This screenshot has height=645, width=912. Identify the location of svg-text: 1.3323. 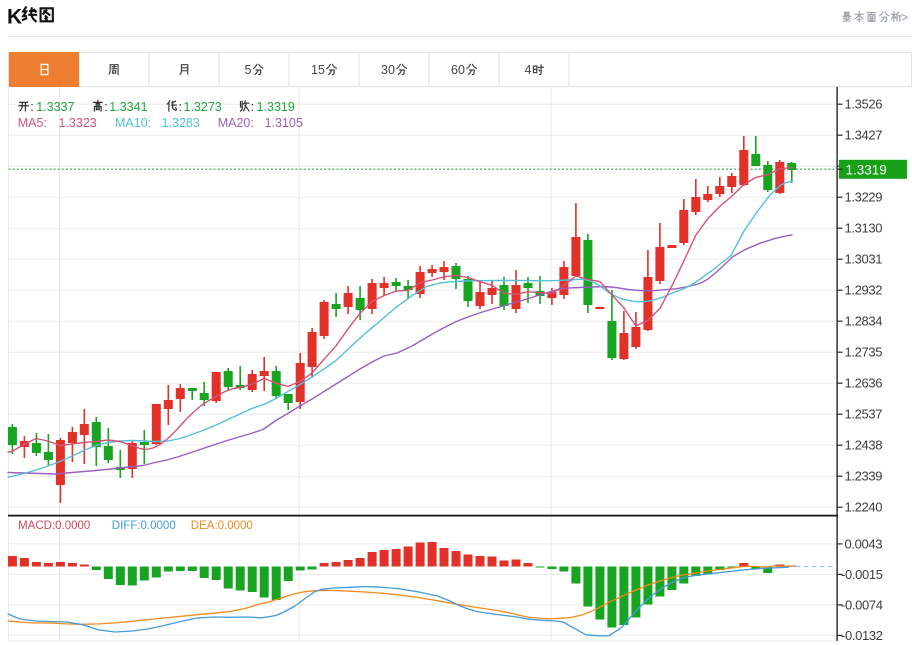
(78, 123).